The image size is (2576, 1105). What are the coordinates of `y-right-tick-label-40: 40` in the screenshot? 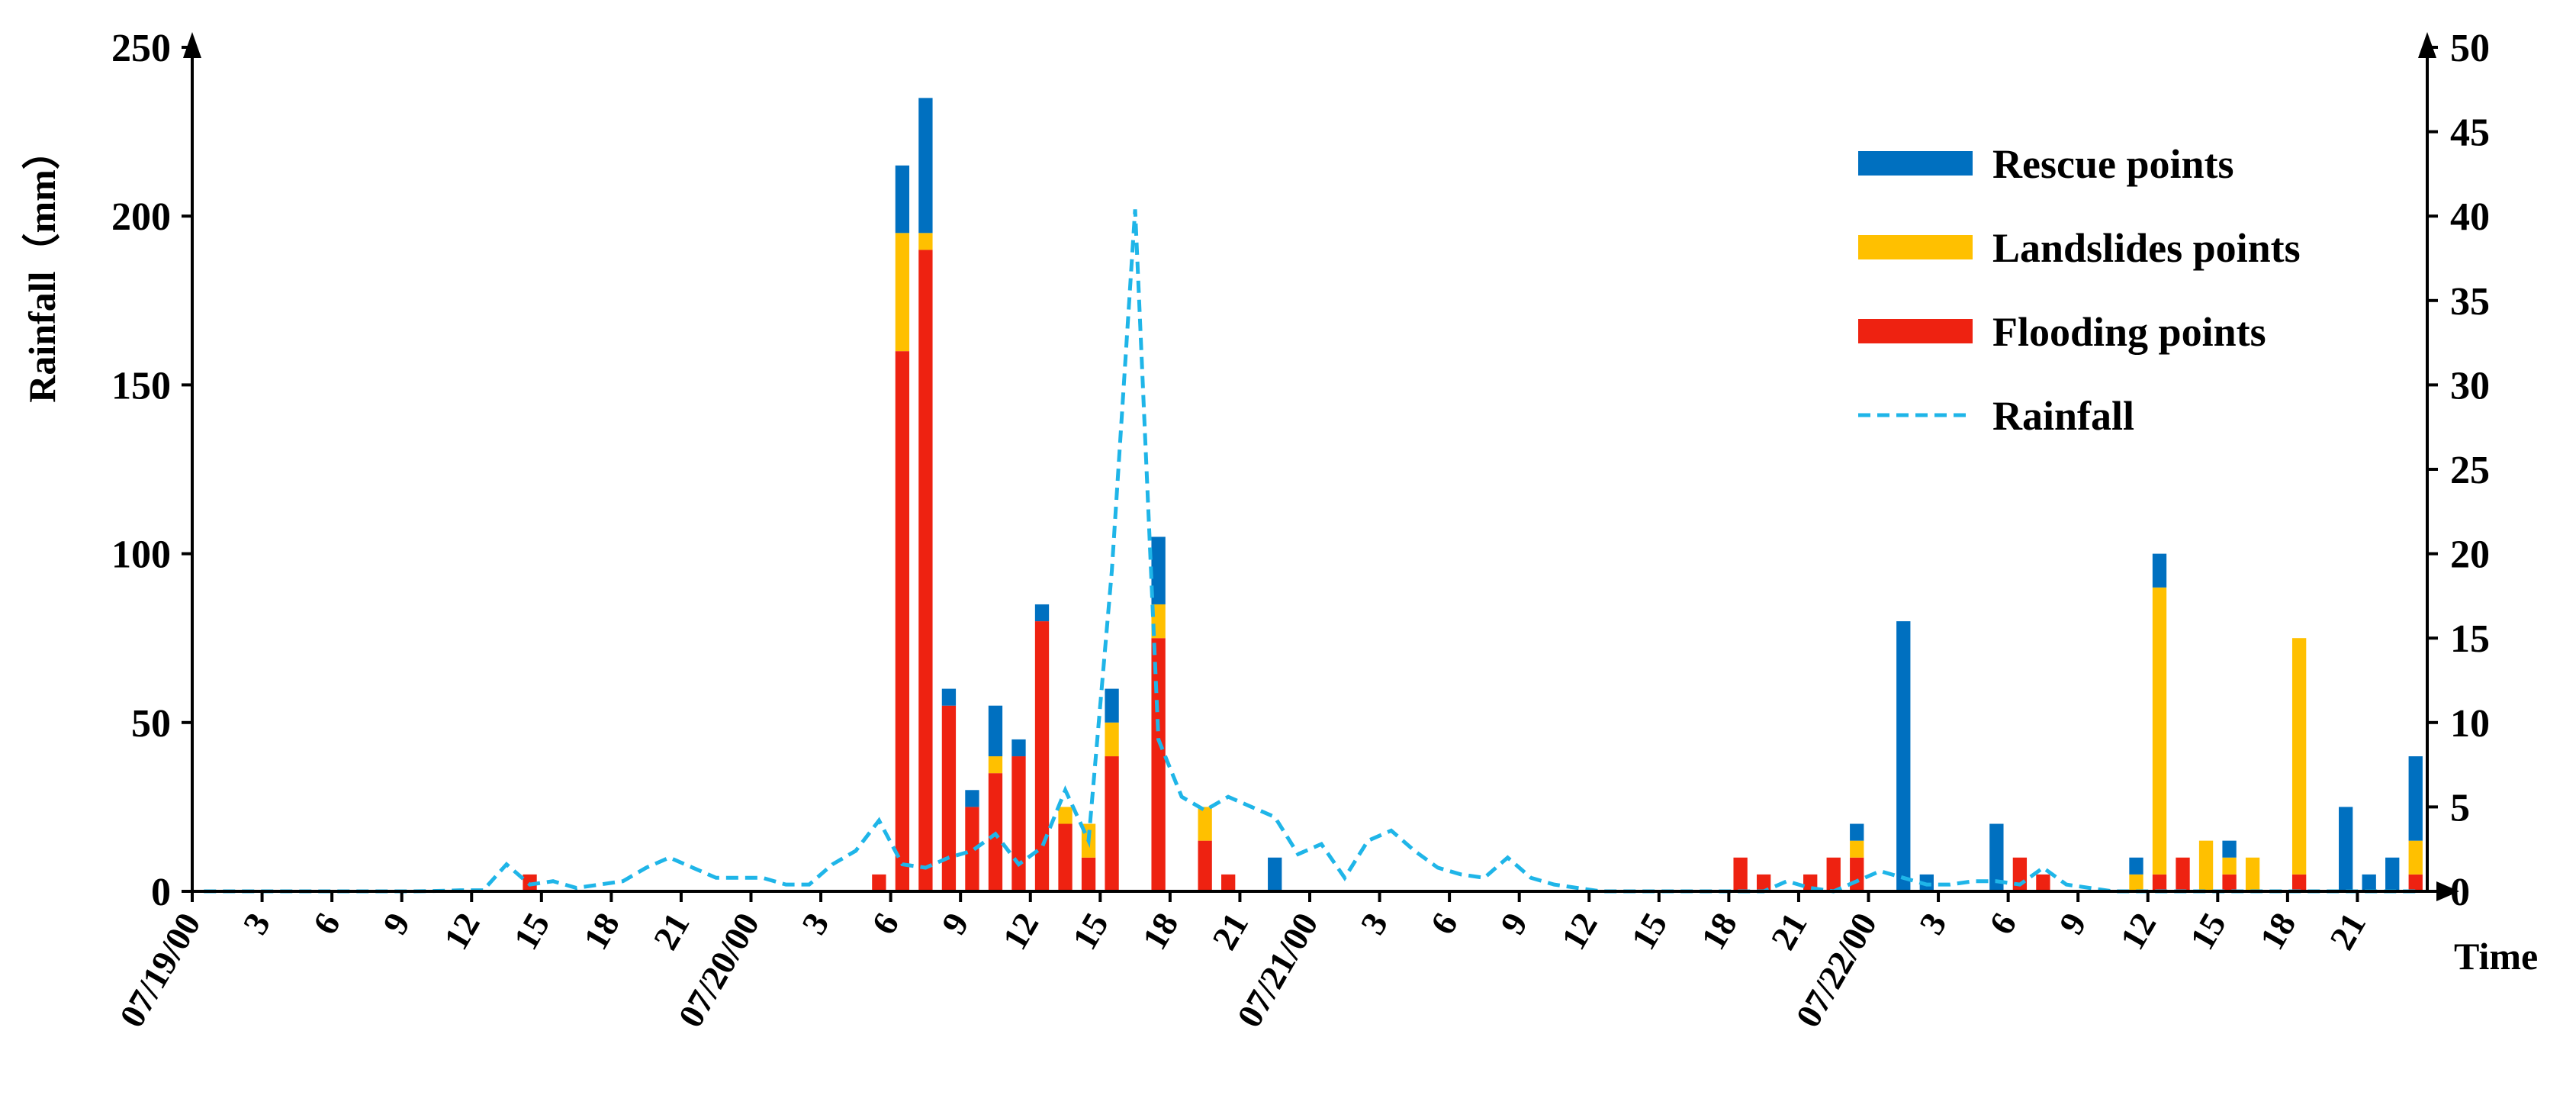 It's located at (2470, 217).